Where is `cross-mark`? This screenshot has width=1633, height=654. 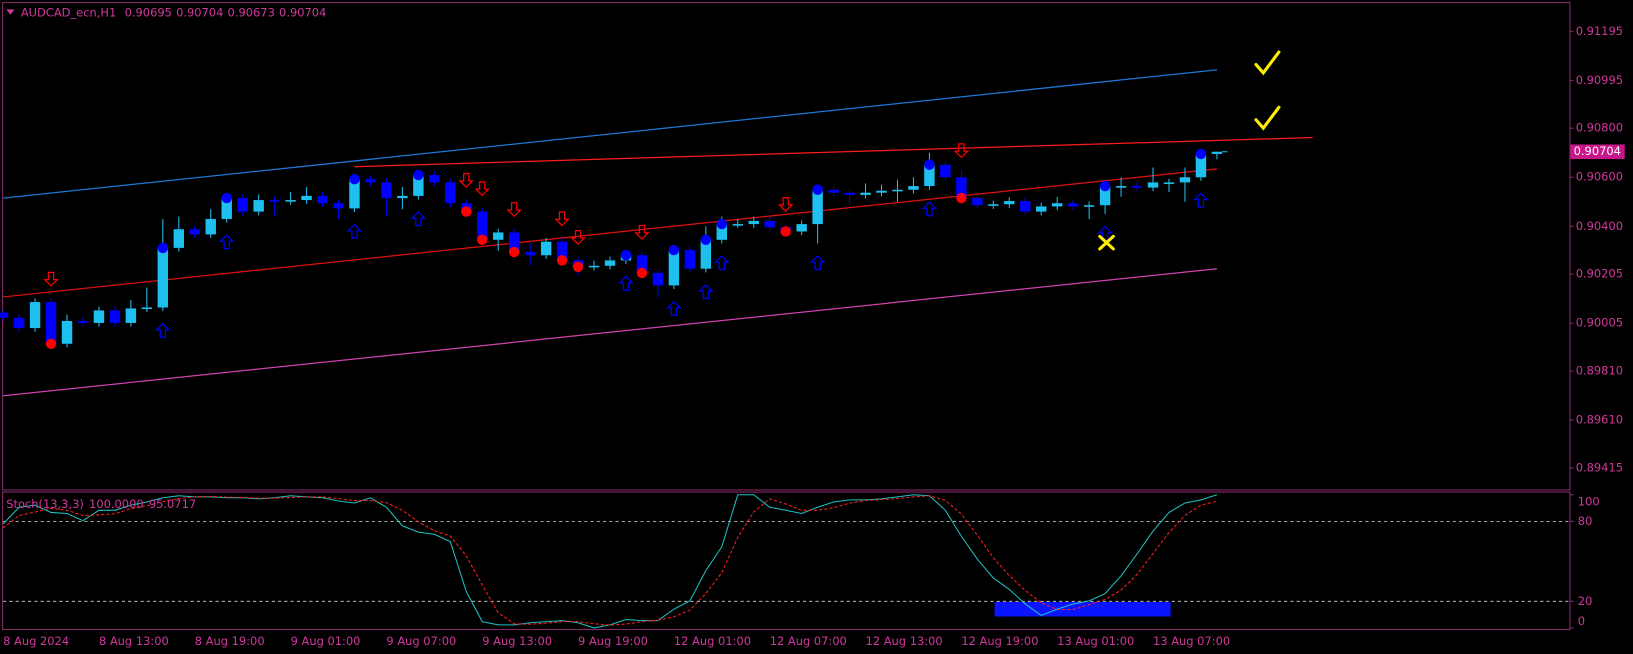 cross-mark is located at coordinates (1106, 242).